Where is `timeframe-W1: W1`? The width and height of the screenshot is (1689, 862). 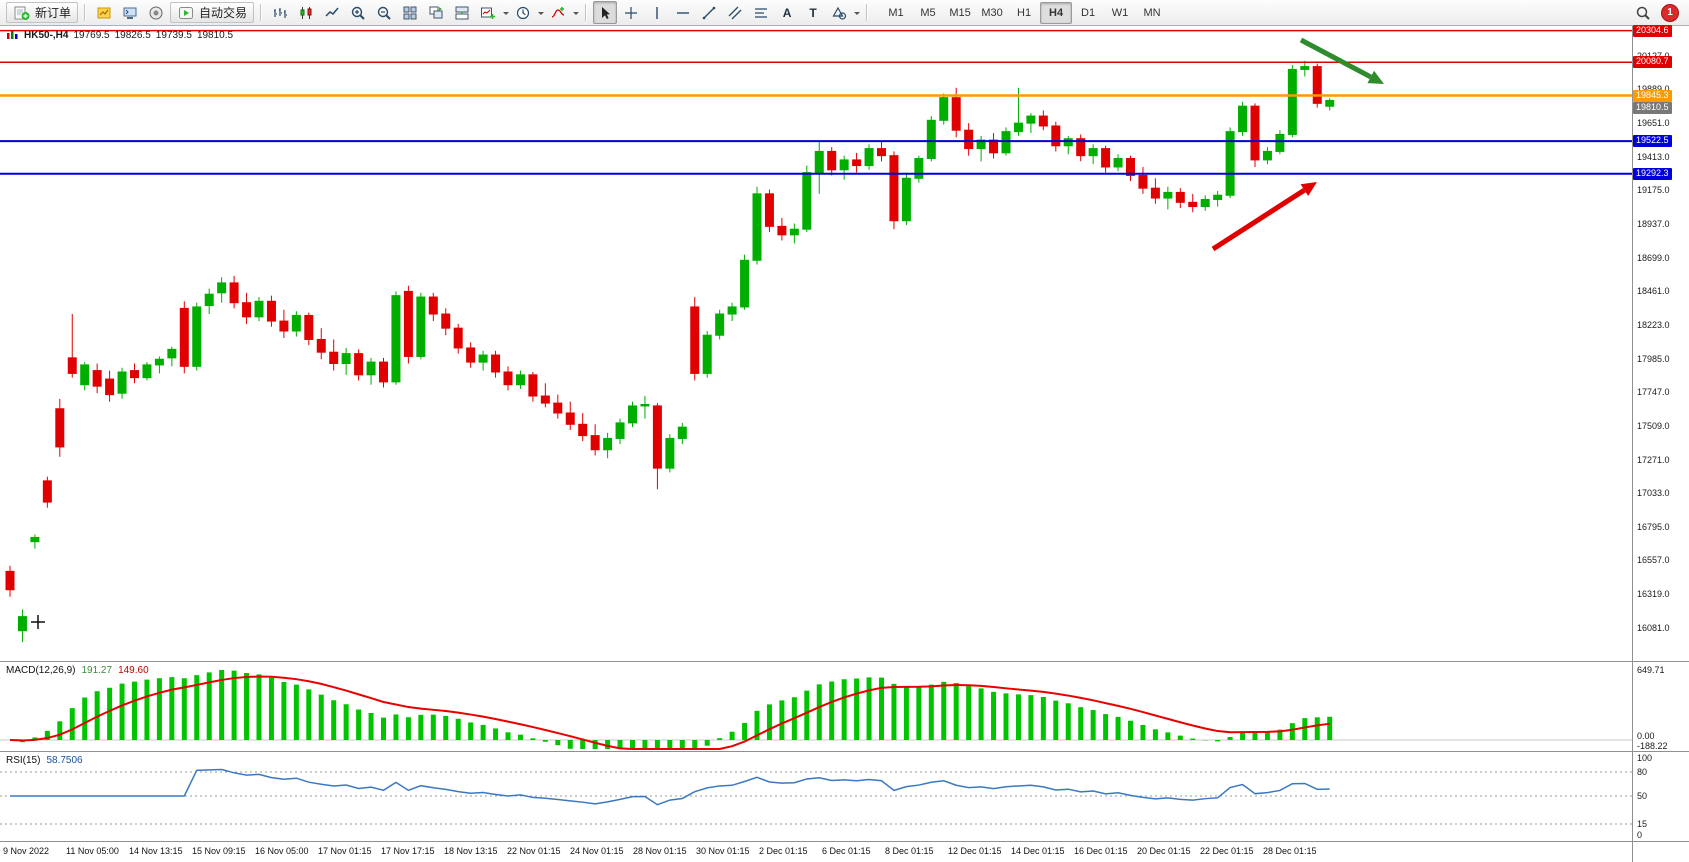
timeframe-W1: W1 is located at coordinates (1120, 12).